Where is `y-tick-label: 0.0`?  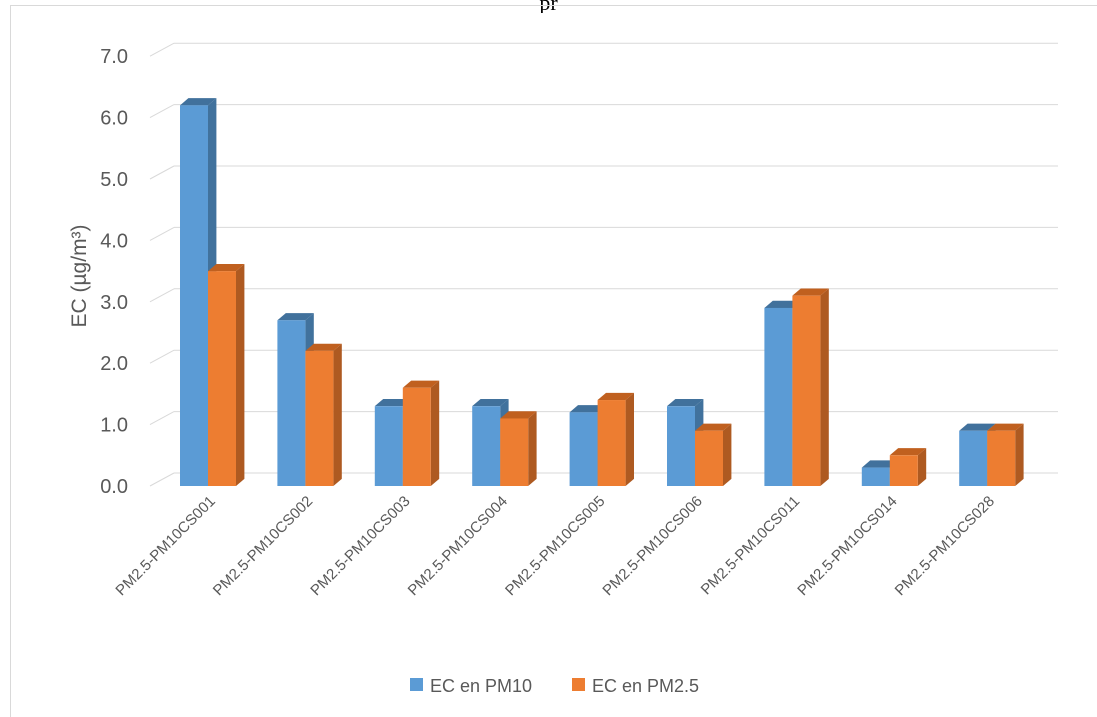
y-tick-label: 0.0 is located at coordinates (114, 487).